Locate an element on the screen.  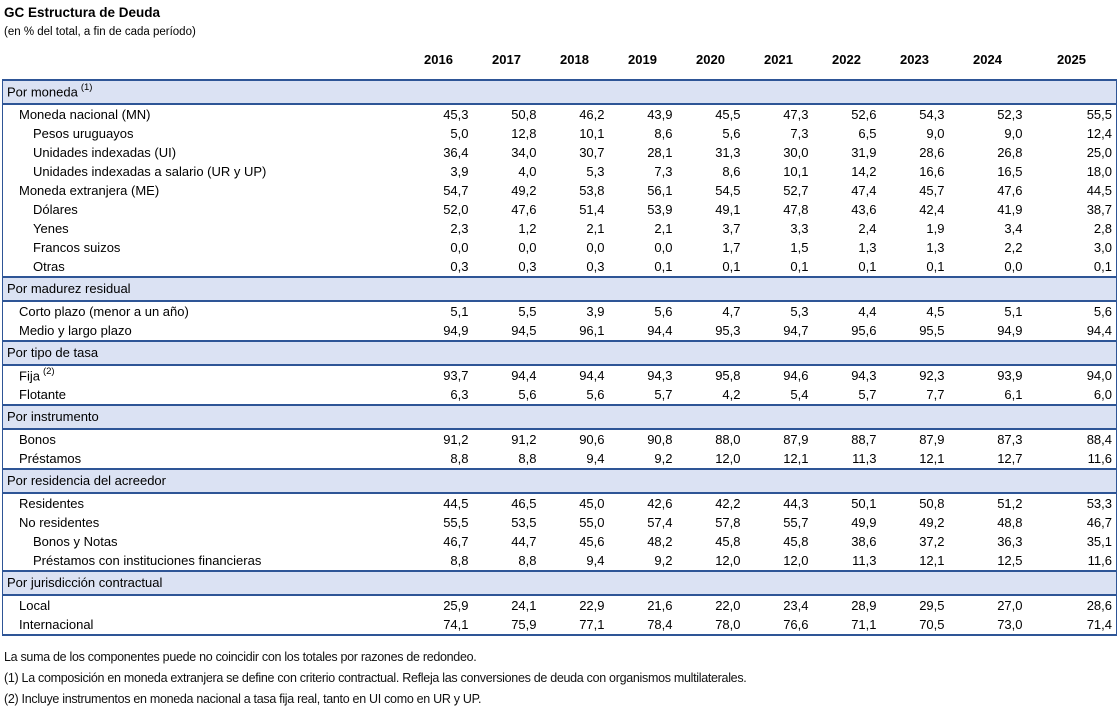
value-cell: 38,7 is located at coordinates (1071, 209).